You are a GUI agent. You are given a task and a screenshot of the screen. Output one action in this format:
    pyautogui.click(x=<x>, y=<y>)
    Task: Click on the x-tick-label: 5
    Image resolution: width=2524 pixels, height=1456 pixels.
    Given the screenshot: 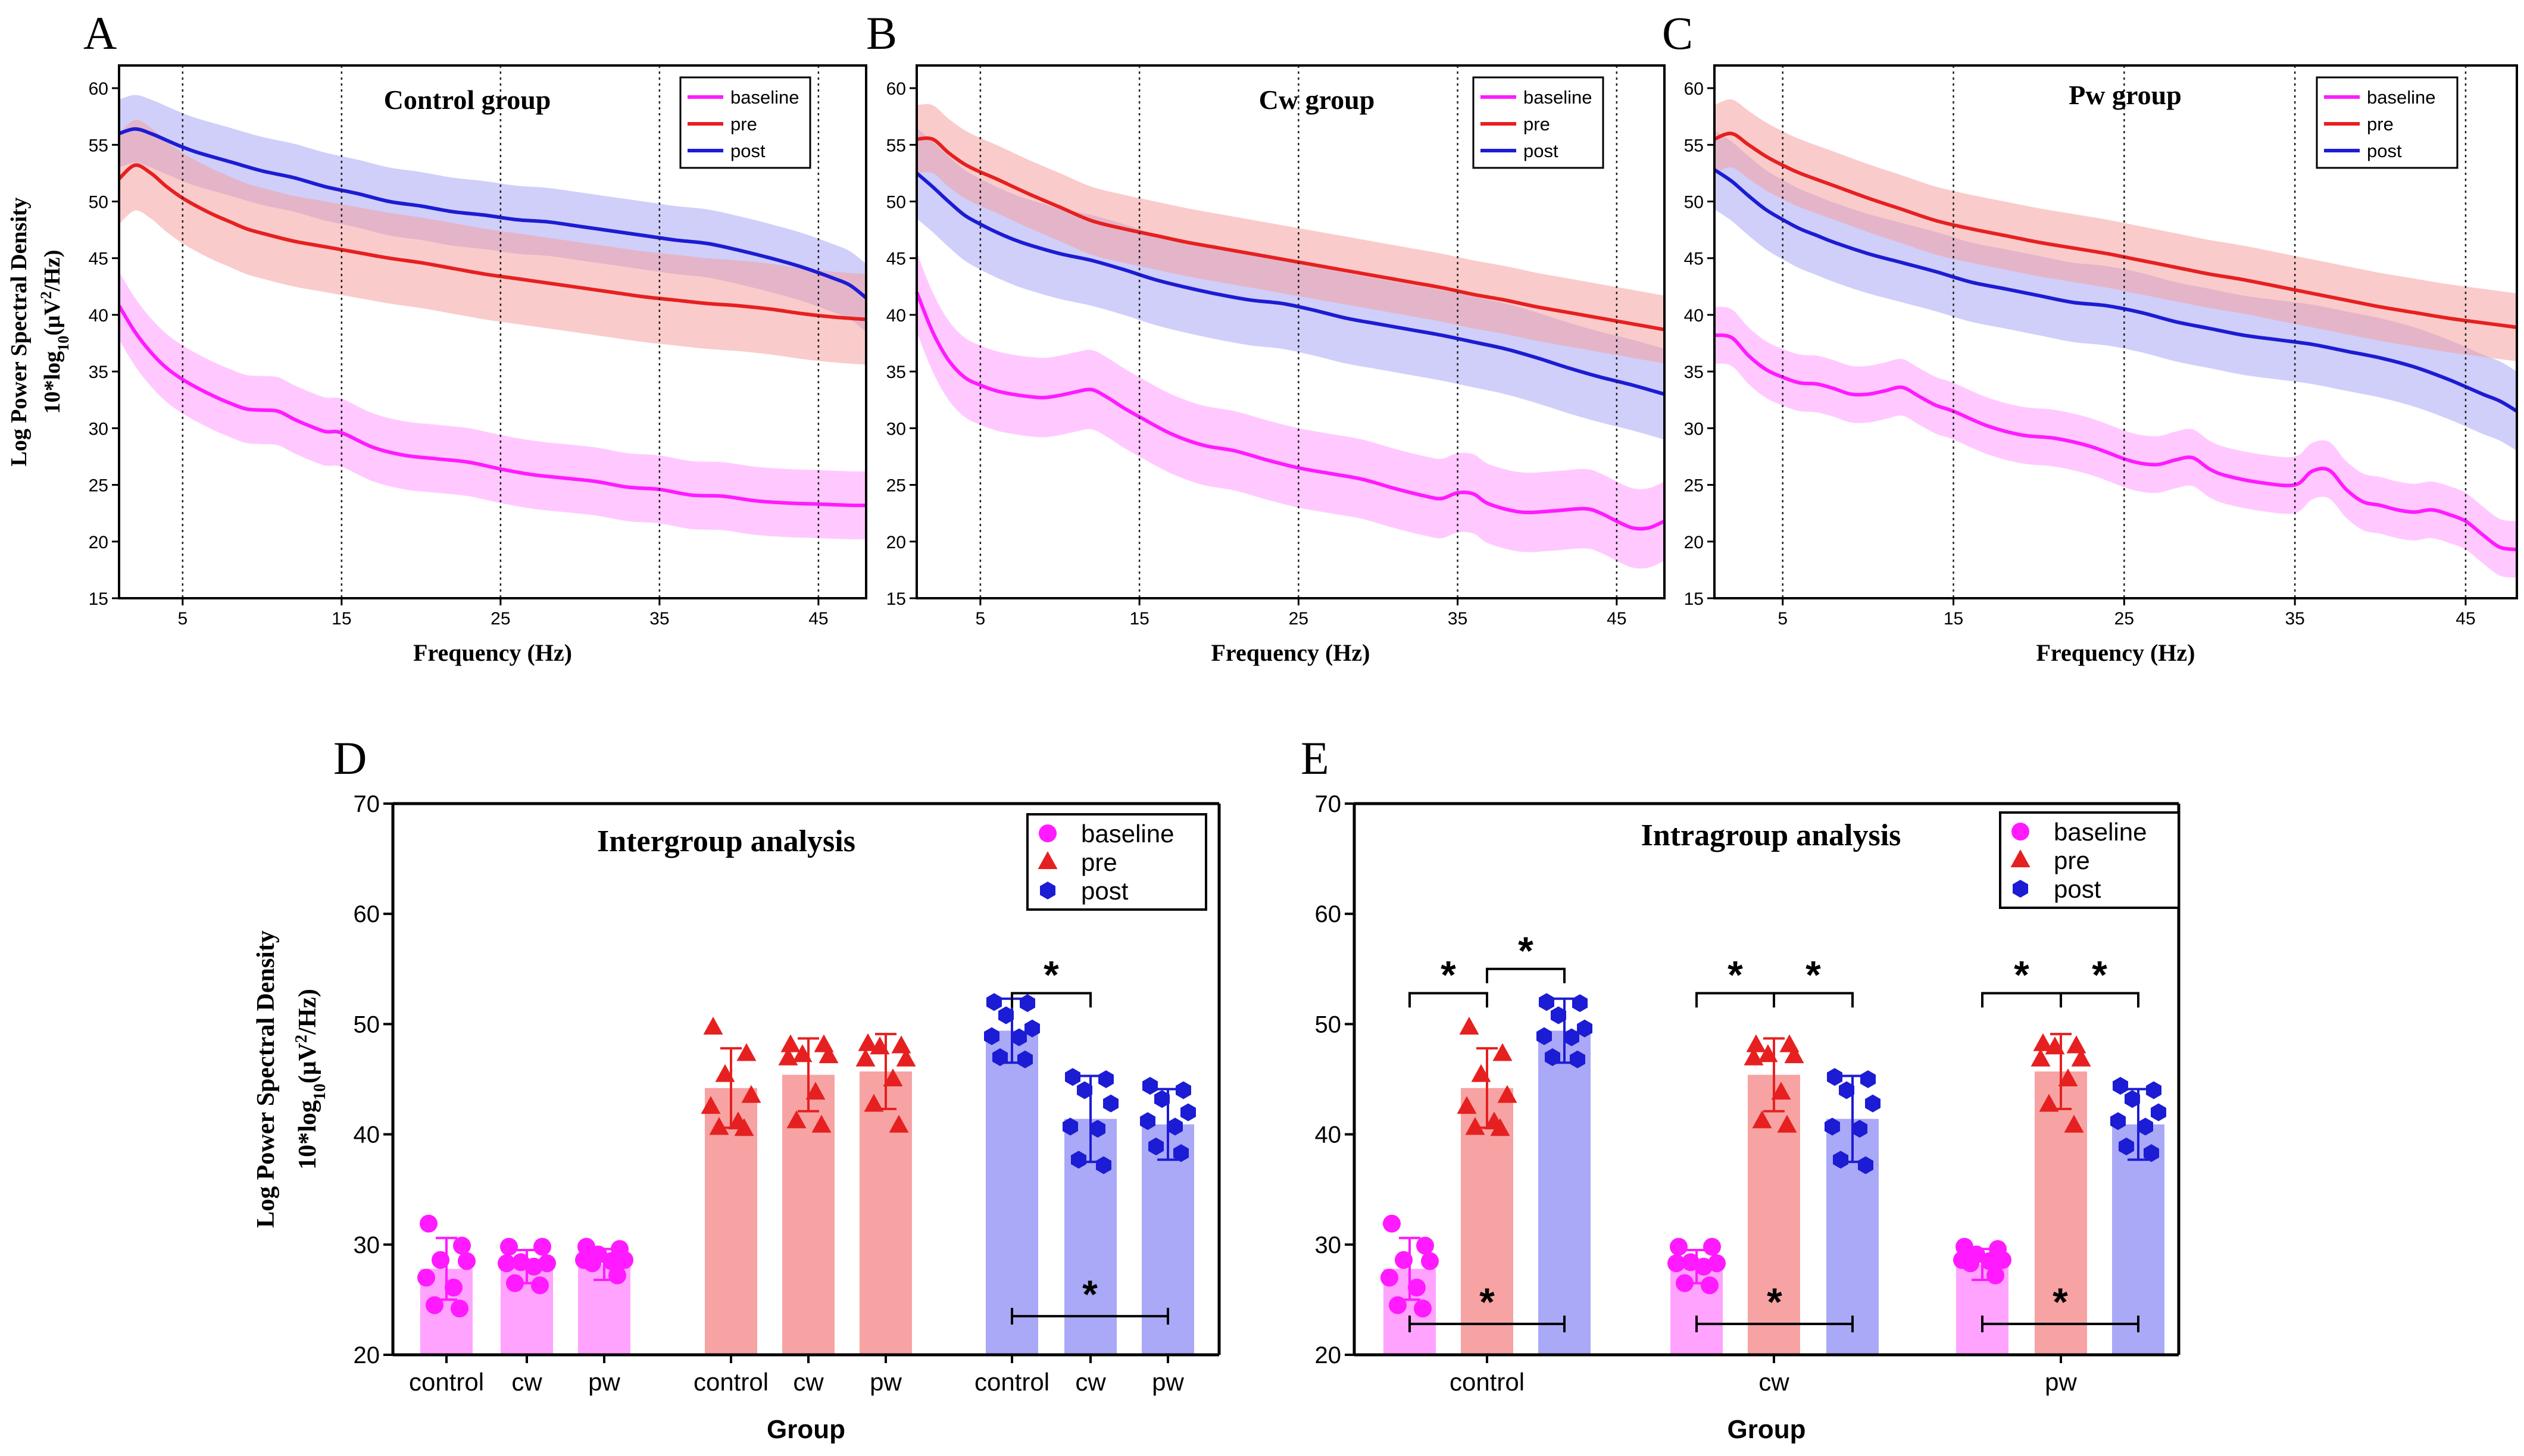 What is the action you would take?
    pyautogui.click(x=182, y=619)
    